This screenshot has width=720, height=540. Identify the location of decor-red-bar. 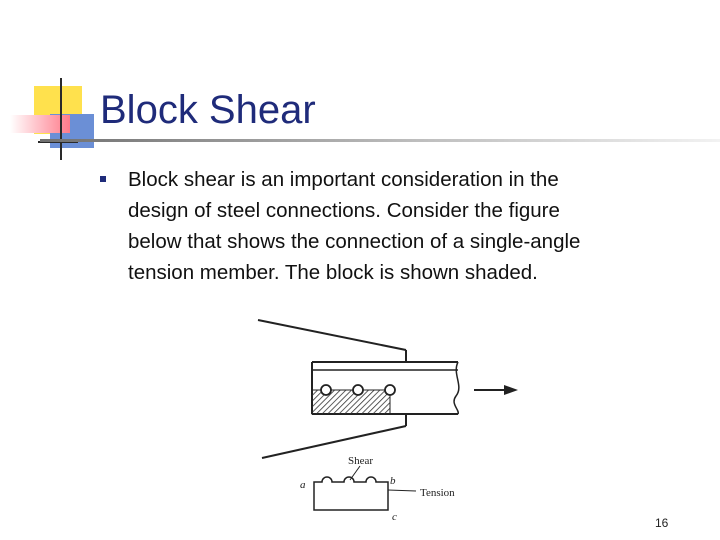
(40, 124).